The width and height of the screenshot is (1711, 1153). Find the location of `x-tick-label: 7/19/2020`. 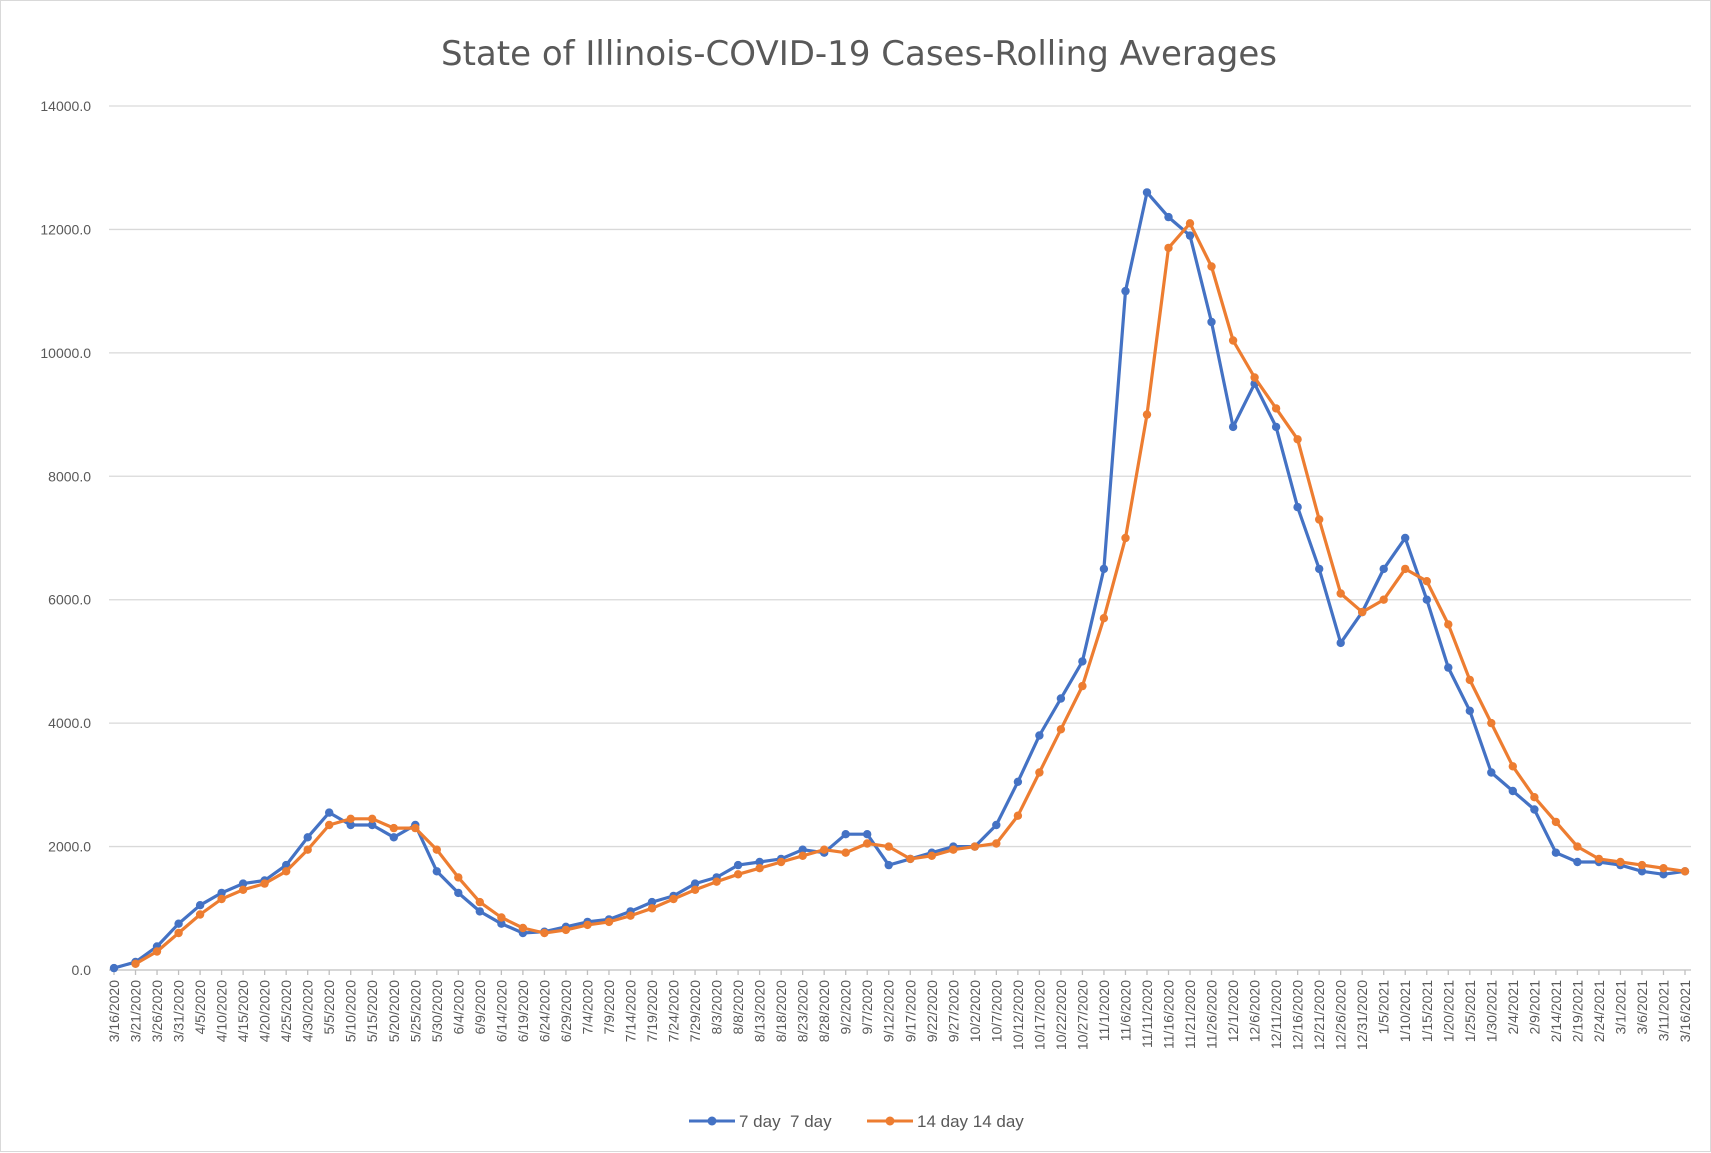

x-tick-label: 7/19/2020 is located at coordinates (652, 1011).